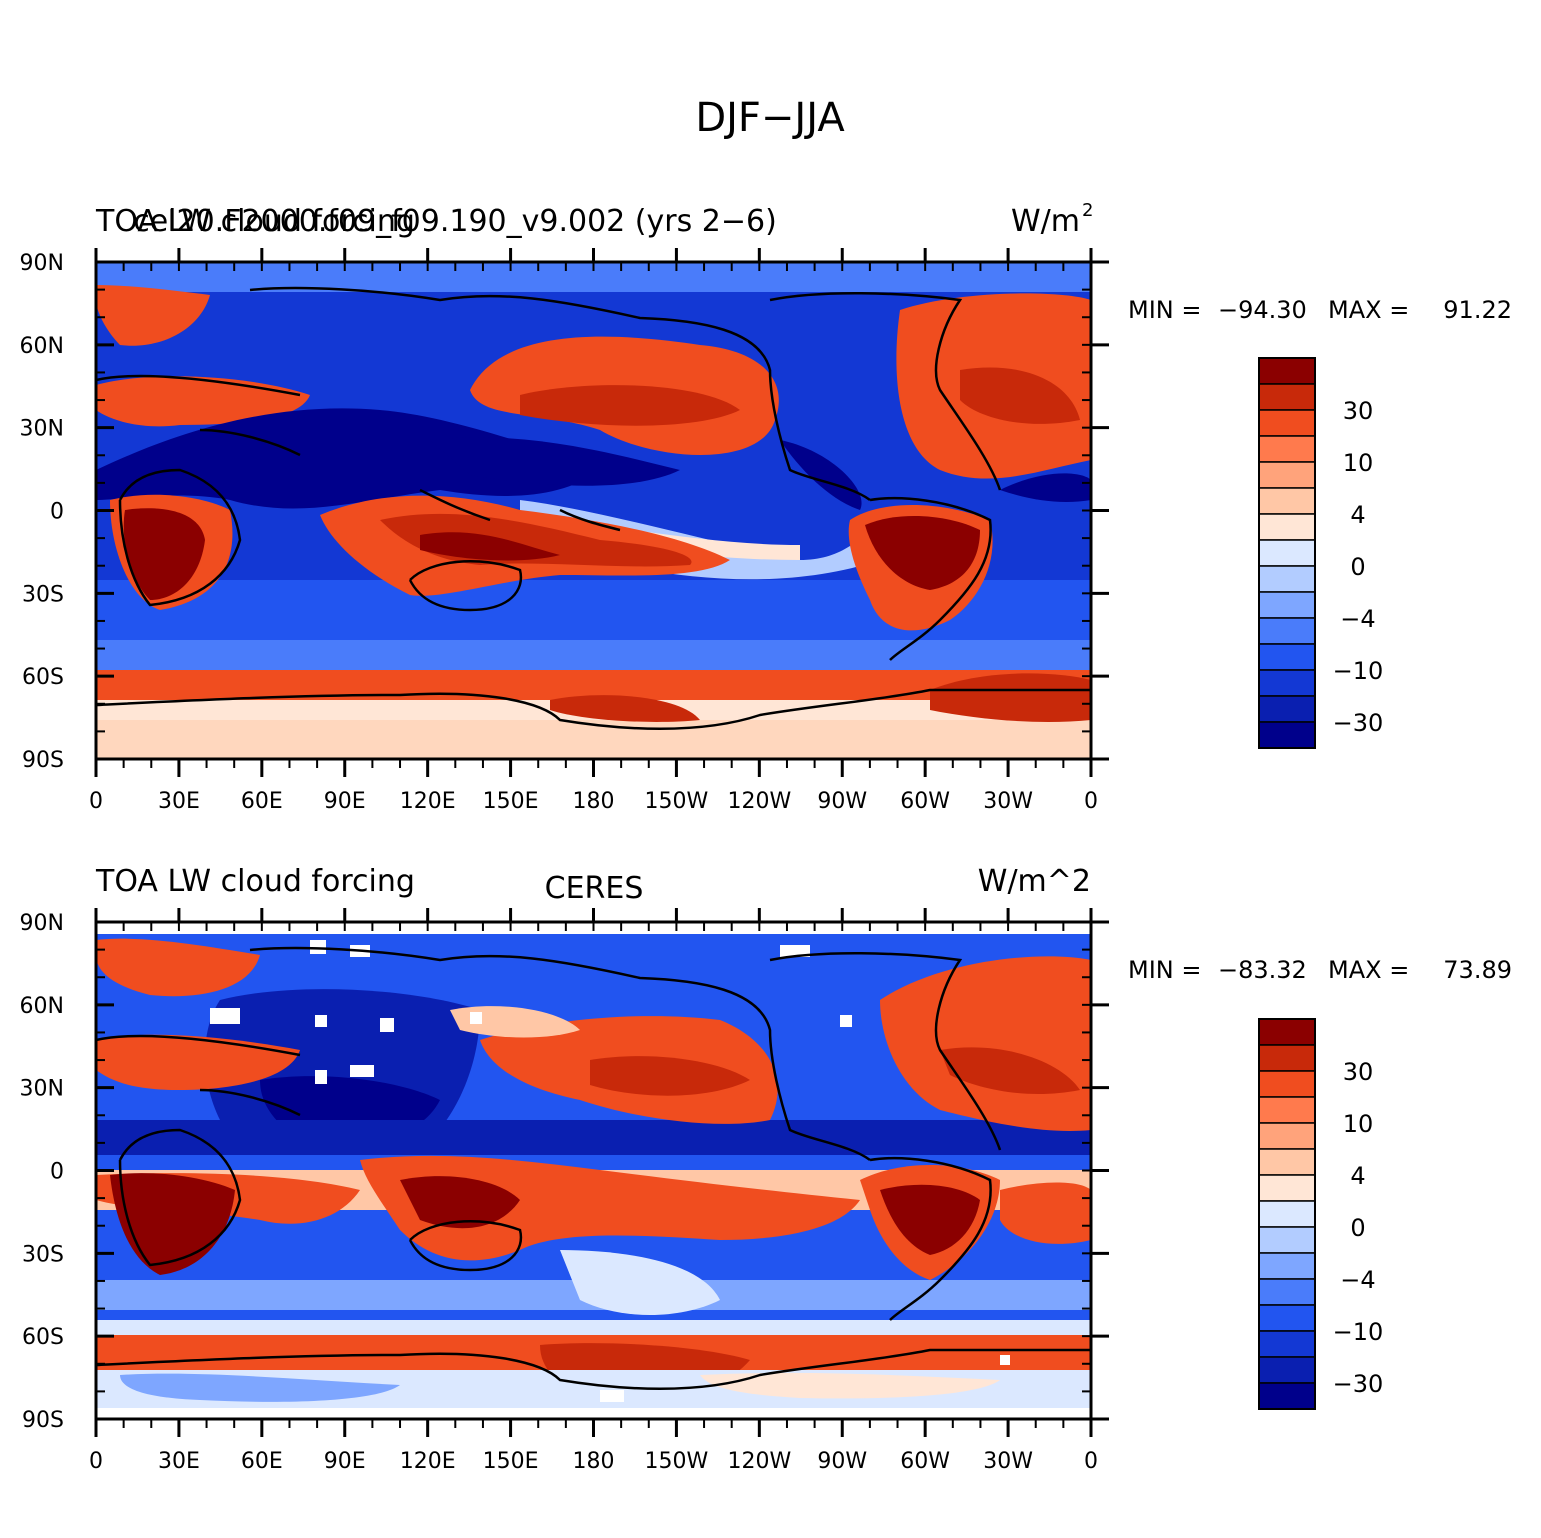 The width and height of the screenshot is (1541, 1538). I want to click on panel-right-title: W/m, so click(1045, 221).